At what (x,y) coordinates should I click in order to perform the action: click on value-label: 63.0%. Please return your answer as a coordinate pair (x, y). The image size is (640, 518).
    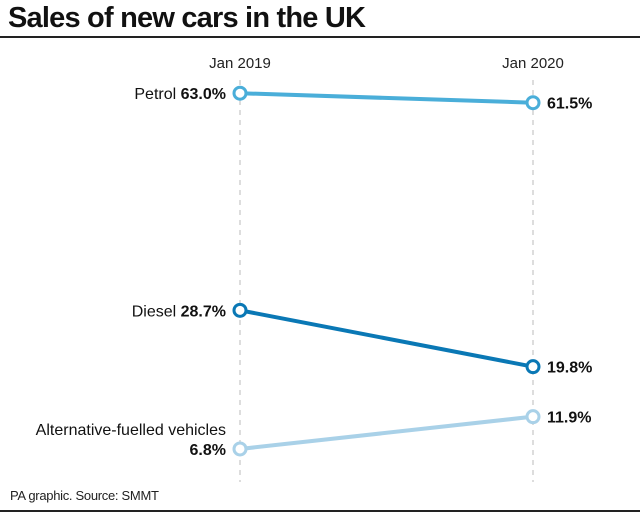
    Looking at the image, I should click on (203, 94).